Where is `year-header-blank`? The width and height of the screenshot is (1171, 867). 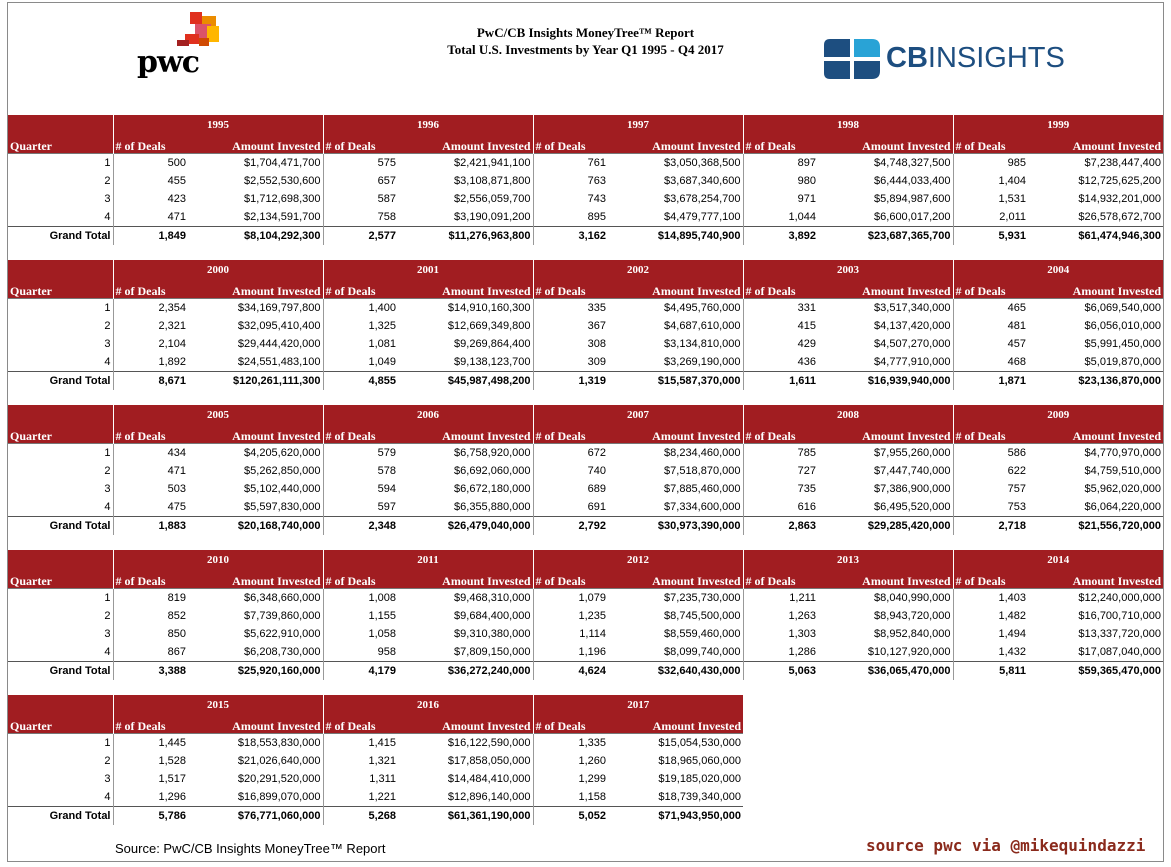
year-header-blank is located at coordinates (60, 560).